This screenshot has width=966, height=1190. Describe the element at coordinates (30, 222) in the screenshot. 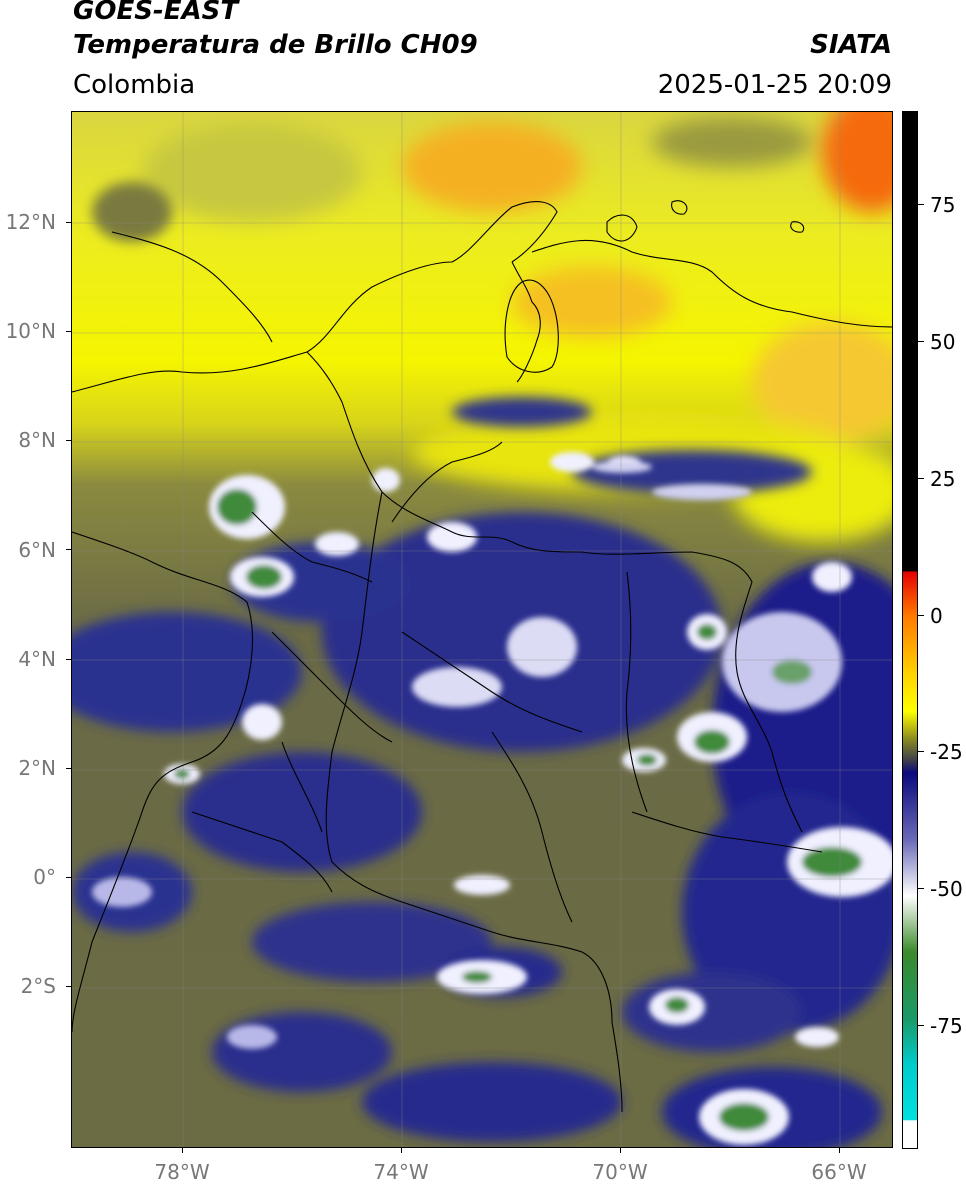

I see `lat-label-12n: 12°N` at that location.